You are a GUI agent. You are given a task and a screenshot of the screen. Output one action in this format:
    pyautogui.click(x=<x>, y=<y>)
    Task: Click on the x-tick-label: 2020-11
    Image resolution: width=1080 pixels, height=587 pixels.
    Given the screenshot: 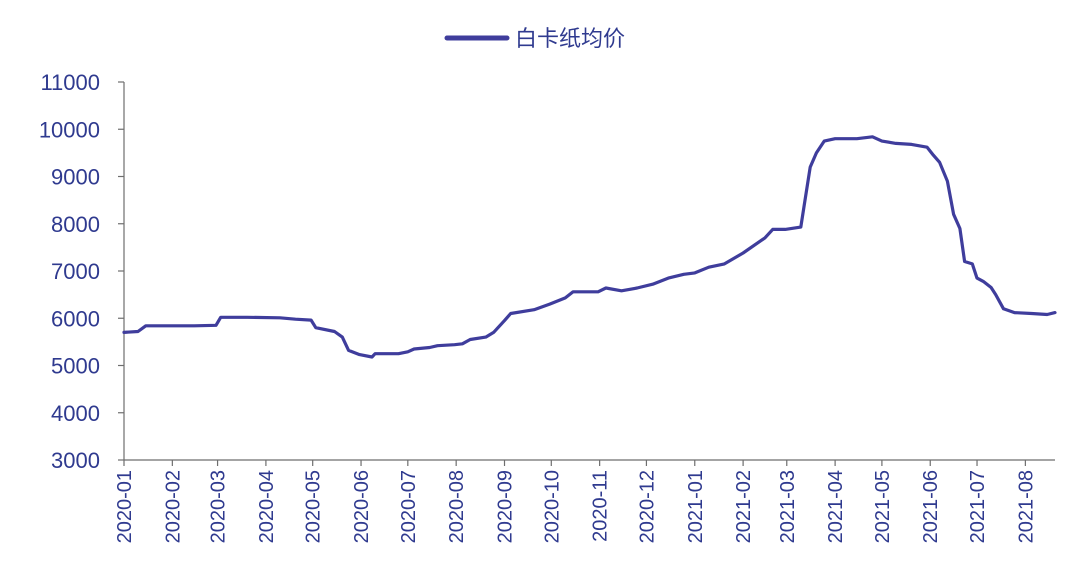 What is the action you would take?
    pyautogui.click(x=601, y=506)
    